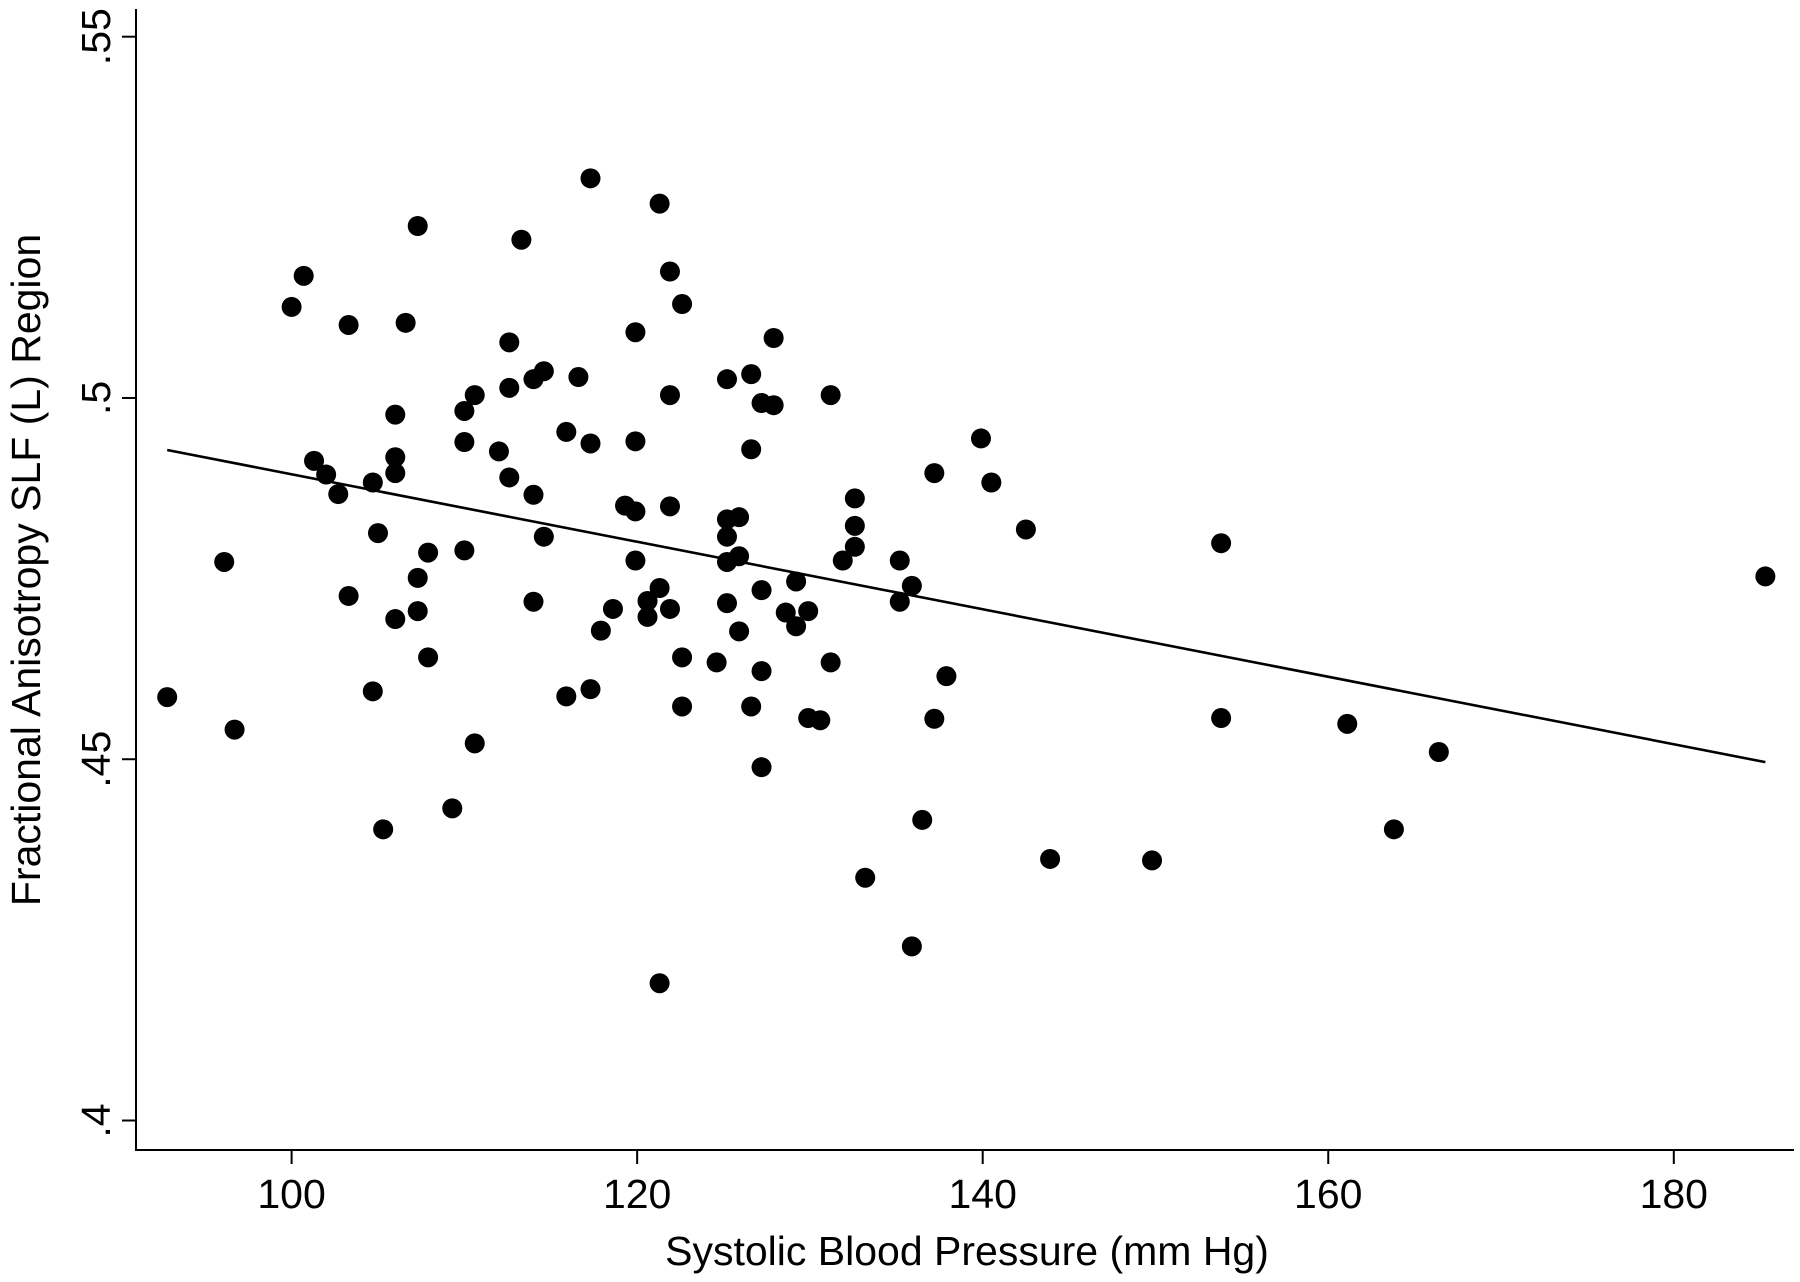 The height and width of the screenshot is (1282, 1800). I want to click on y-tick-label: .55, so click(96, 36).